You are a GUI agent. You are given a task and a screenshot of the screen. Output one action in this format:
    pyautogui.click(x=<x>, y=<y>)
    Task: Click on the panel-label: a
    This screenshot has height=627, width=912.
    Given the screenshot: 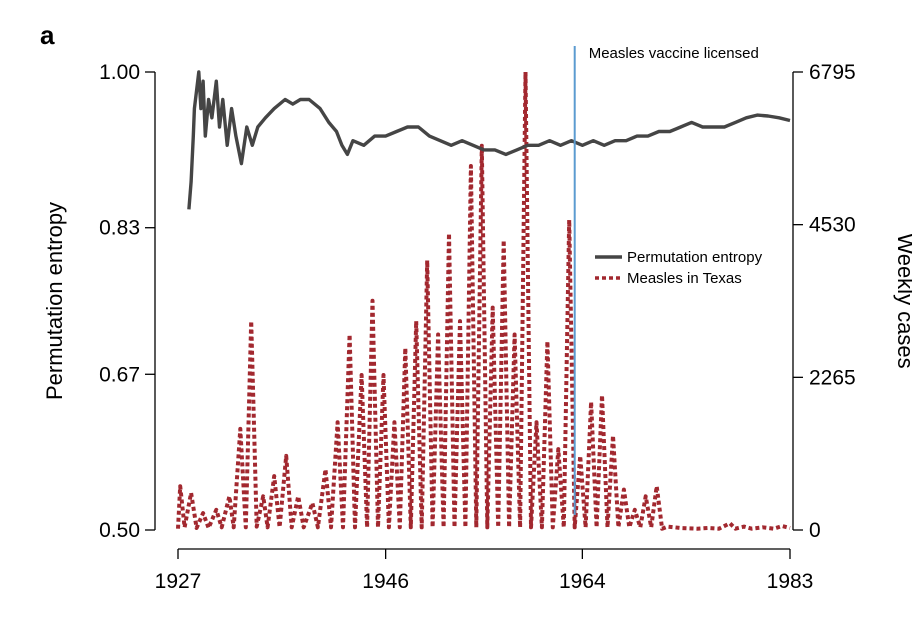 What is the action you would take?
    pyautogui.click(x=47, y=35)
    